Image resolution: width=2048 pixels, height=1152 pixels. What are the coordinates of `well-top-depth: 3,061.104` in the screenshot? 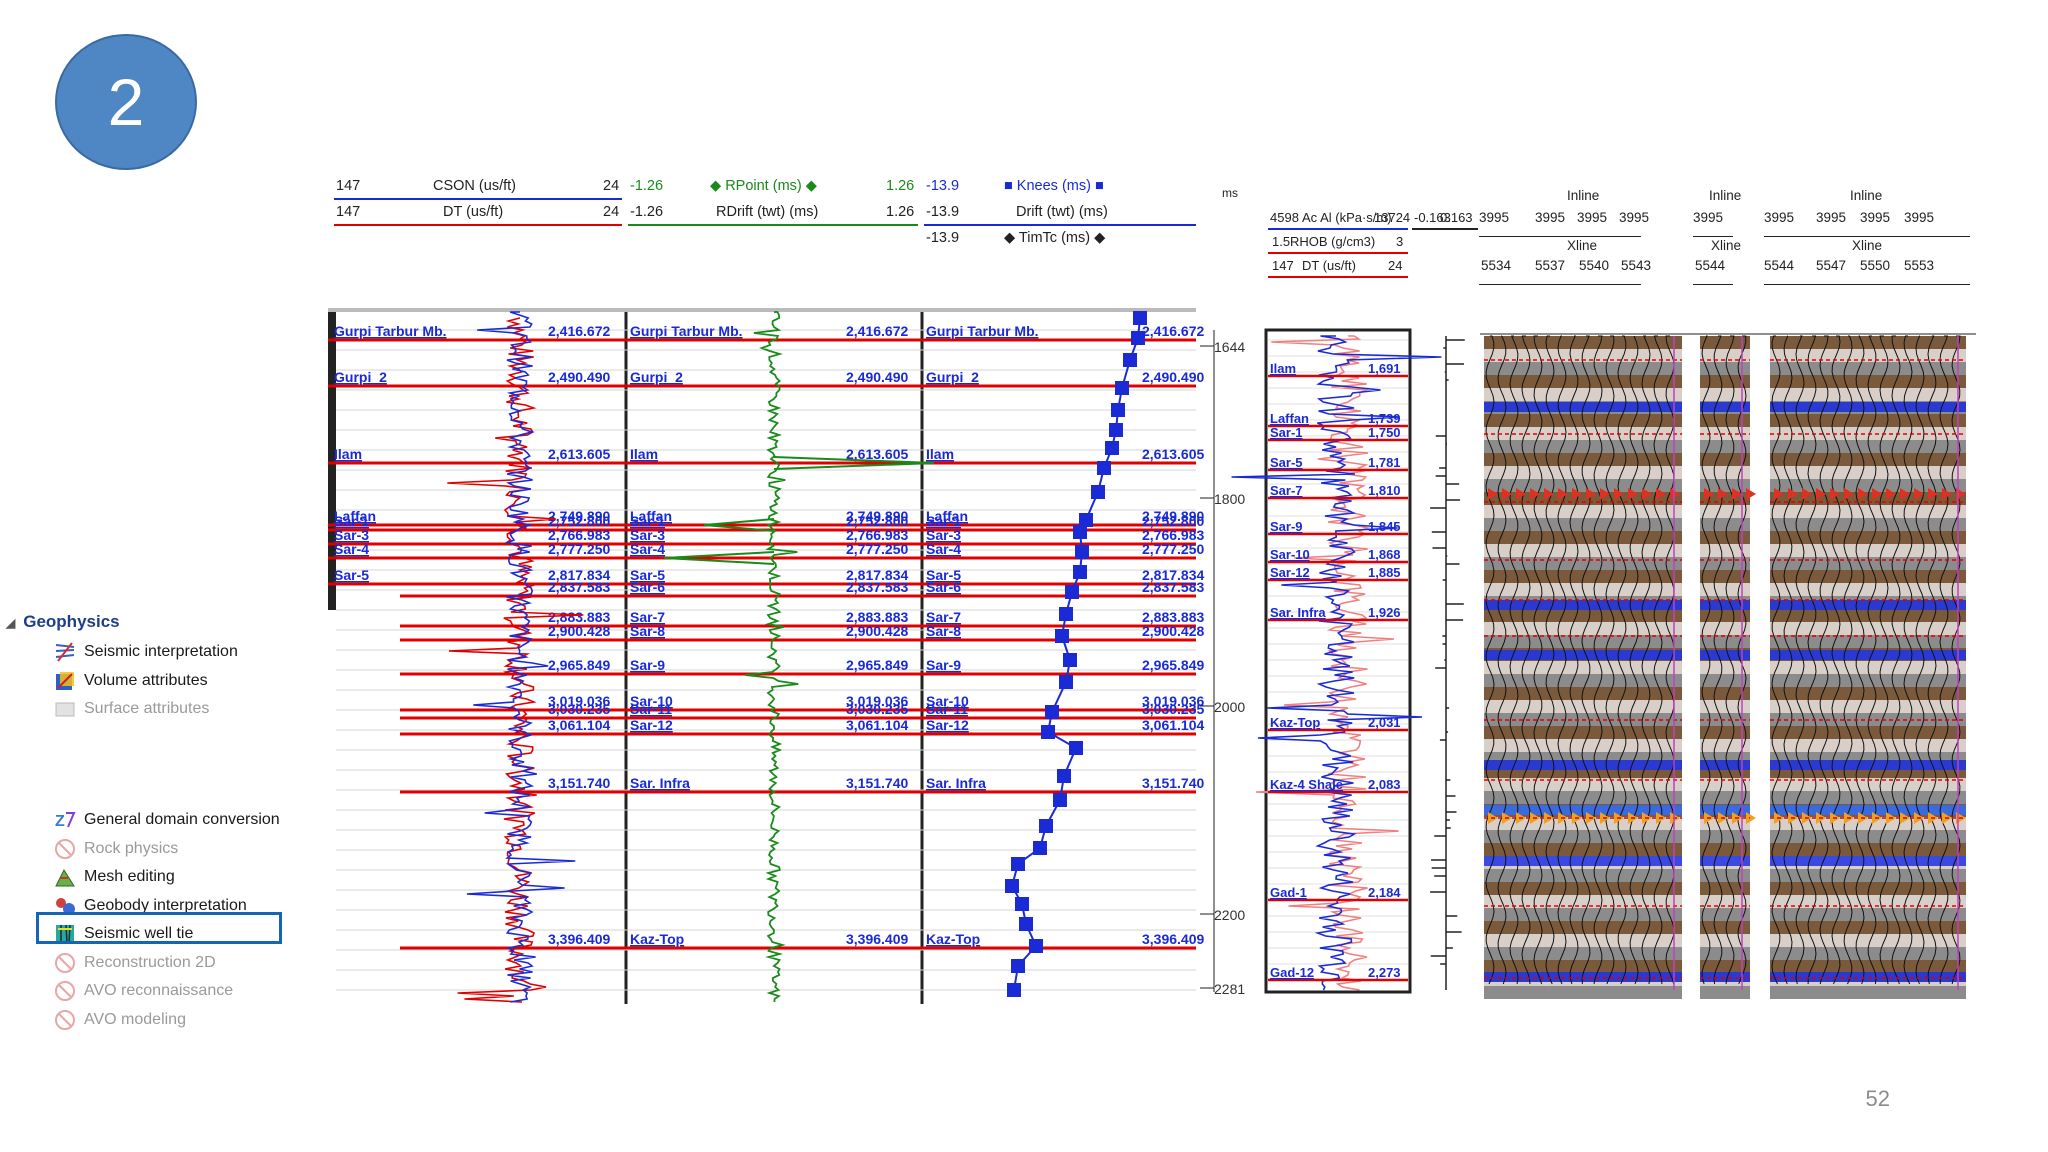 It's located at (877, 725).